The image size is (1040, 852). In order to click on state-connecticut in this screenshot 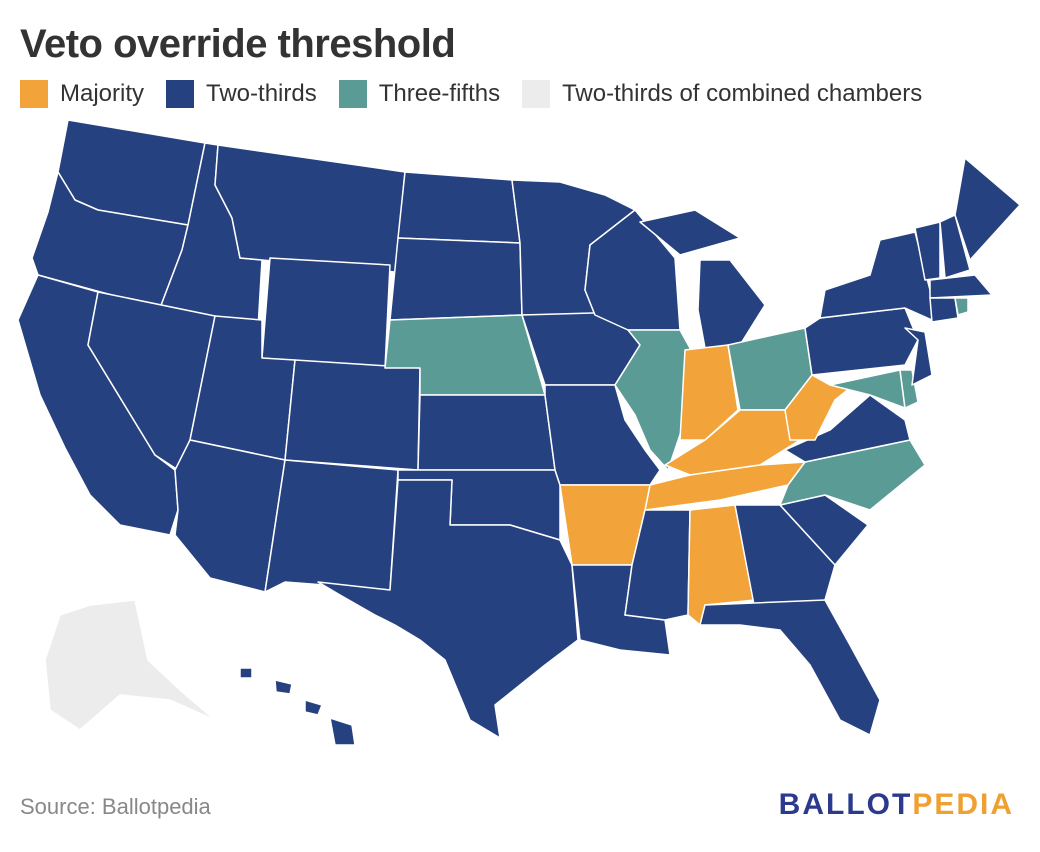, I will do `click(944, 310)`.